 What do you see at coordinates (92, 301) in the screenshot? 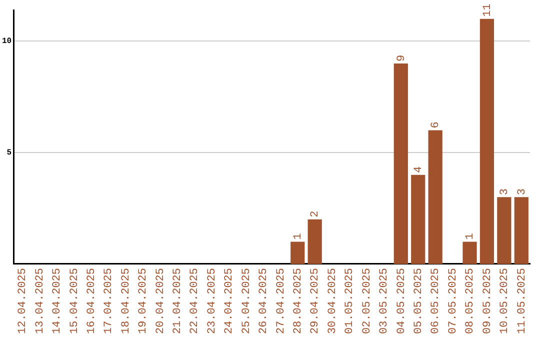
I see `x-tick-label: 16.04.2025` at bounding box center [92, 301].